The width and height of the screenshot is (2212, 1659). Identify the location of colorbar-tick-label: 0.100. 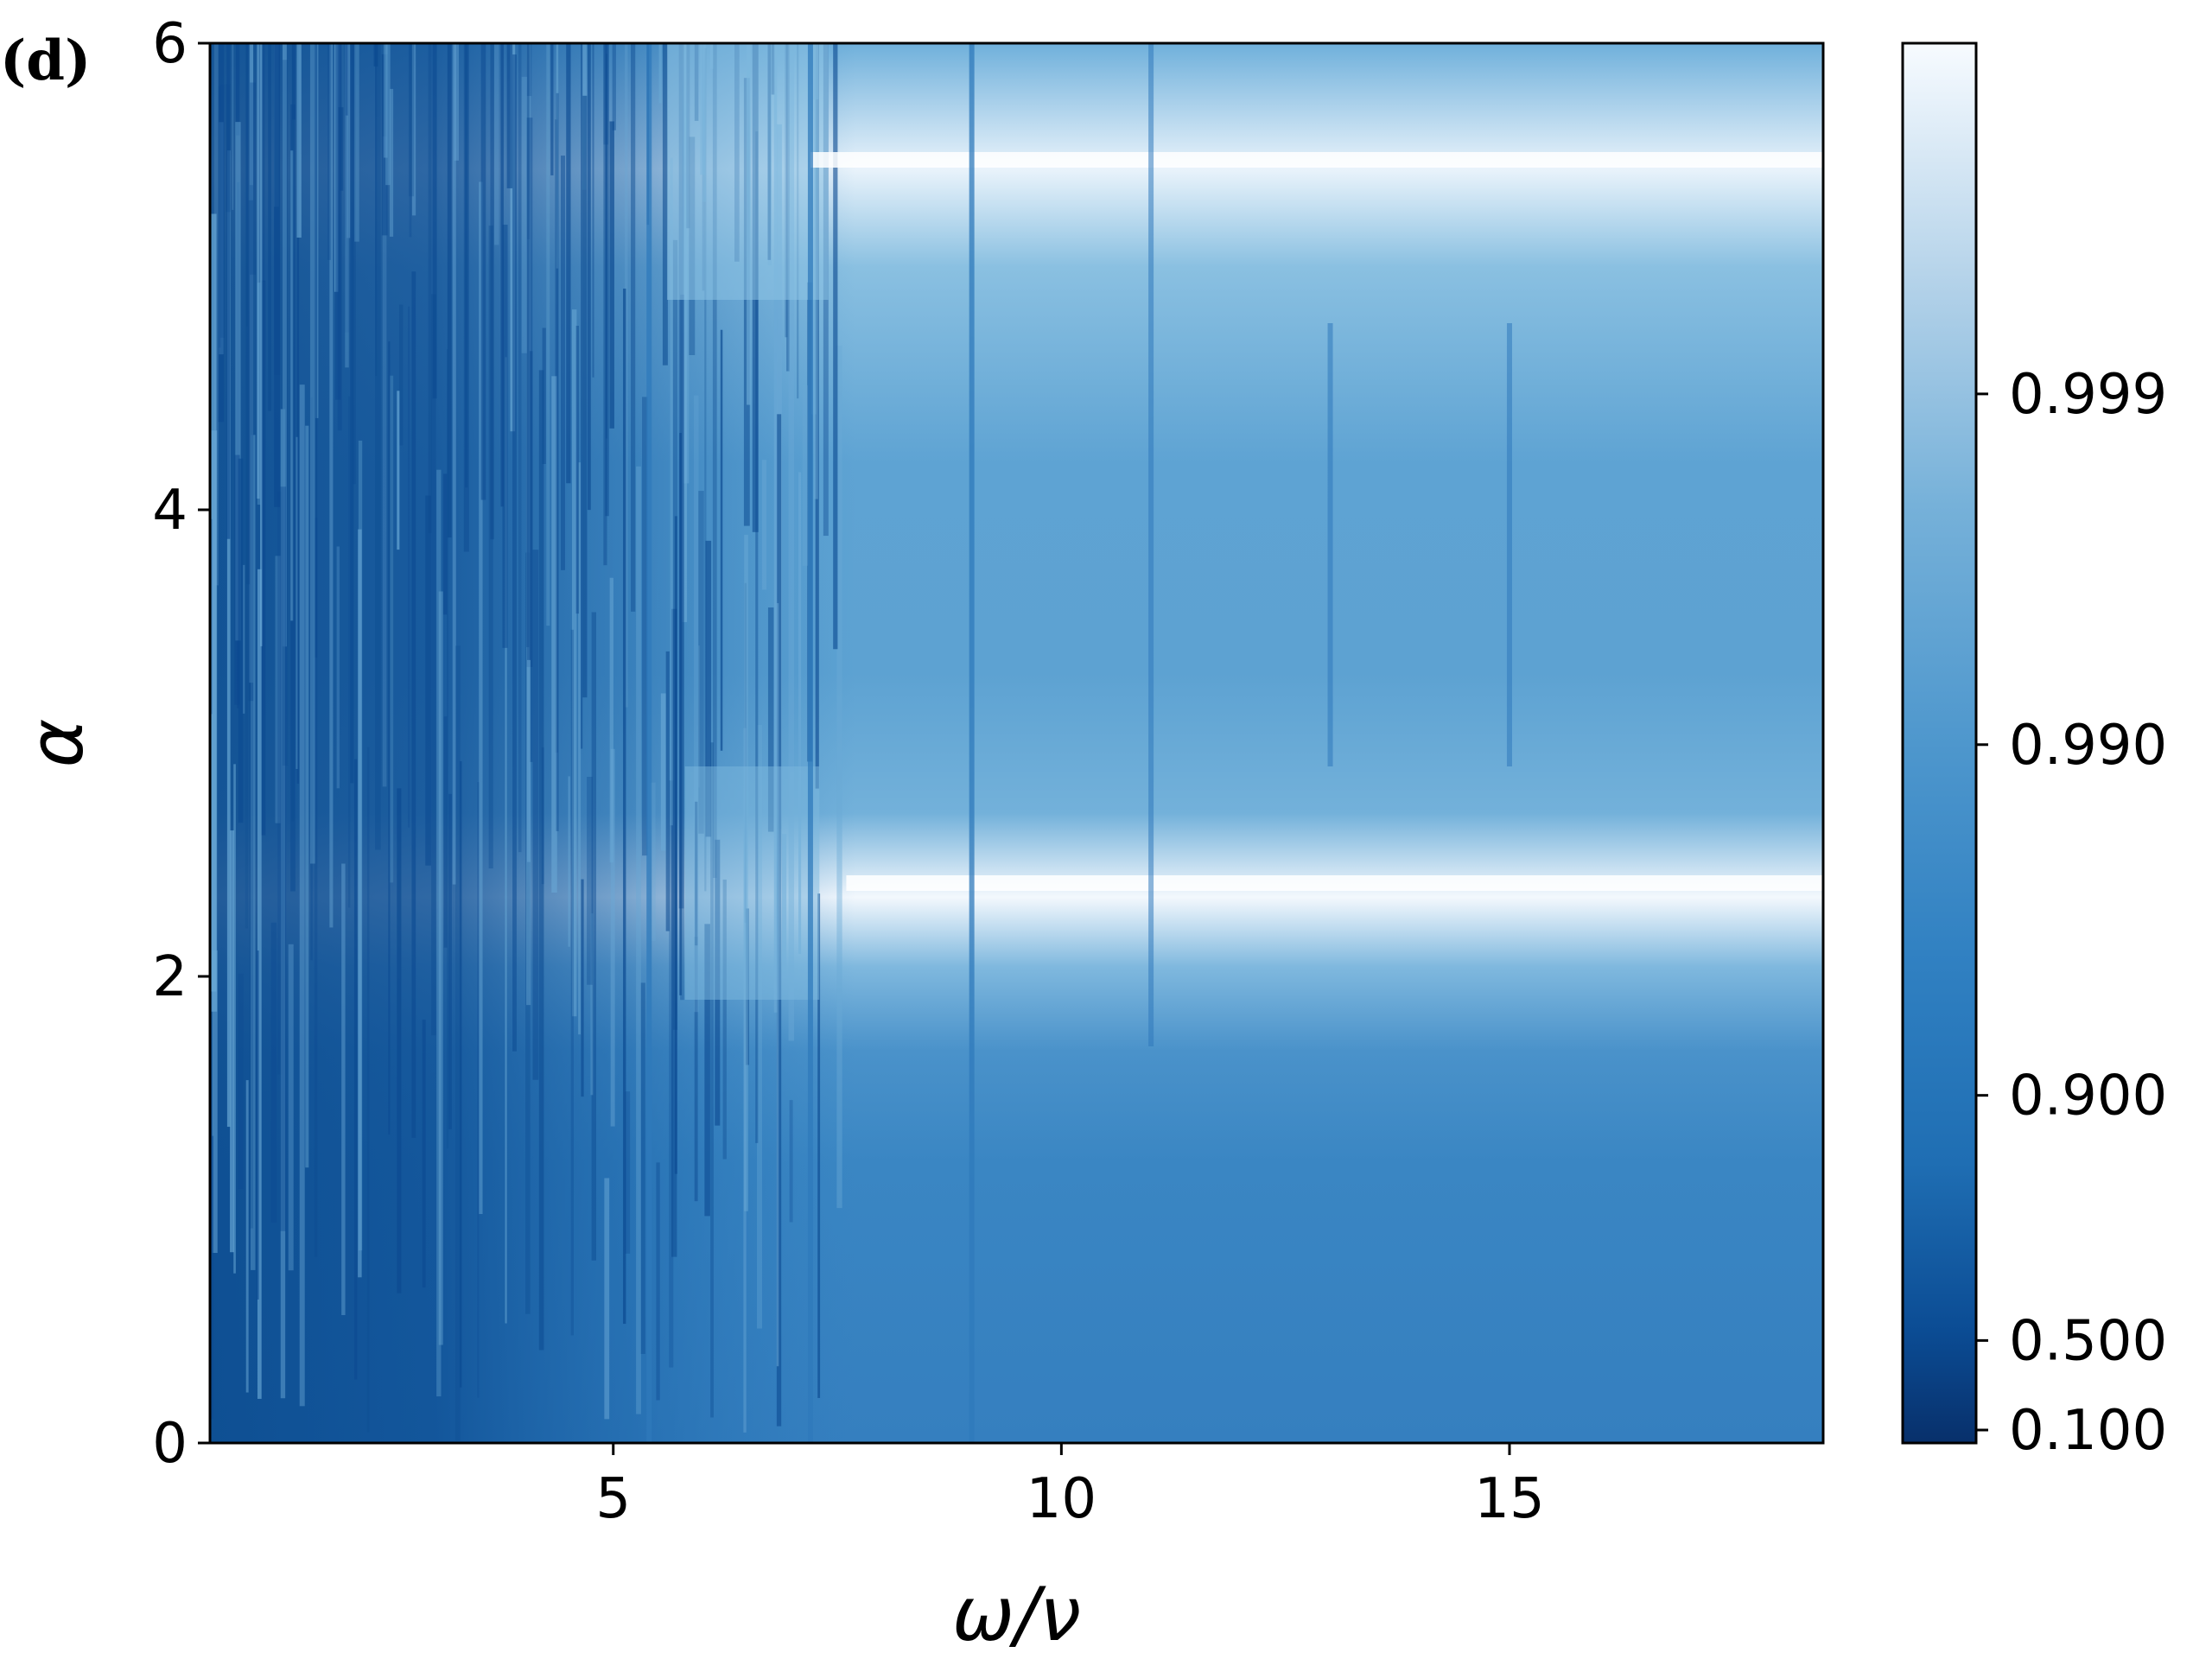
(2088, 1431).